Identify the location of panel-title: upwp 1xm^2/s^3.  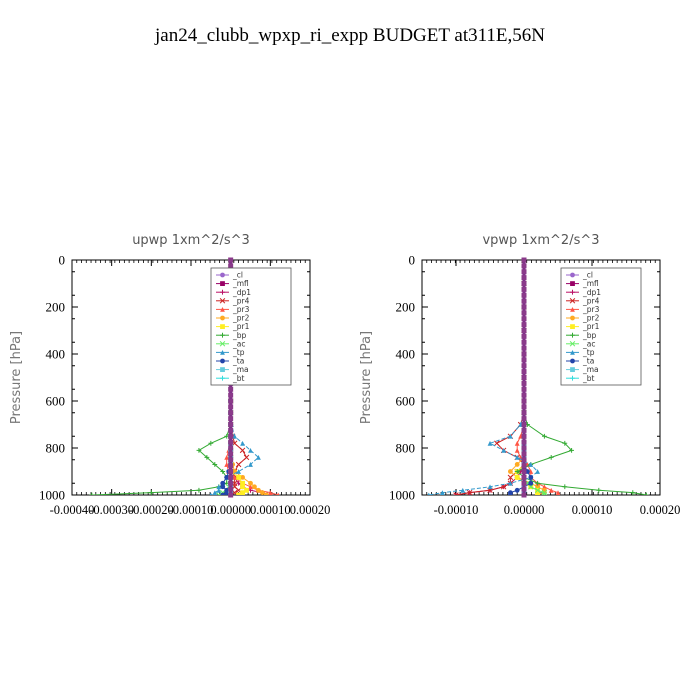
(191, 240).